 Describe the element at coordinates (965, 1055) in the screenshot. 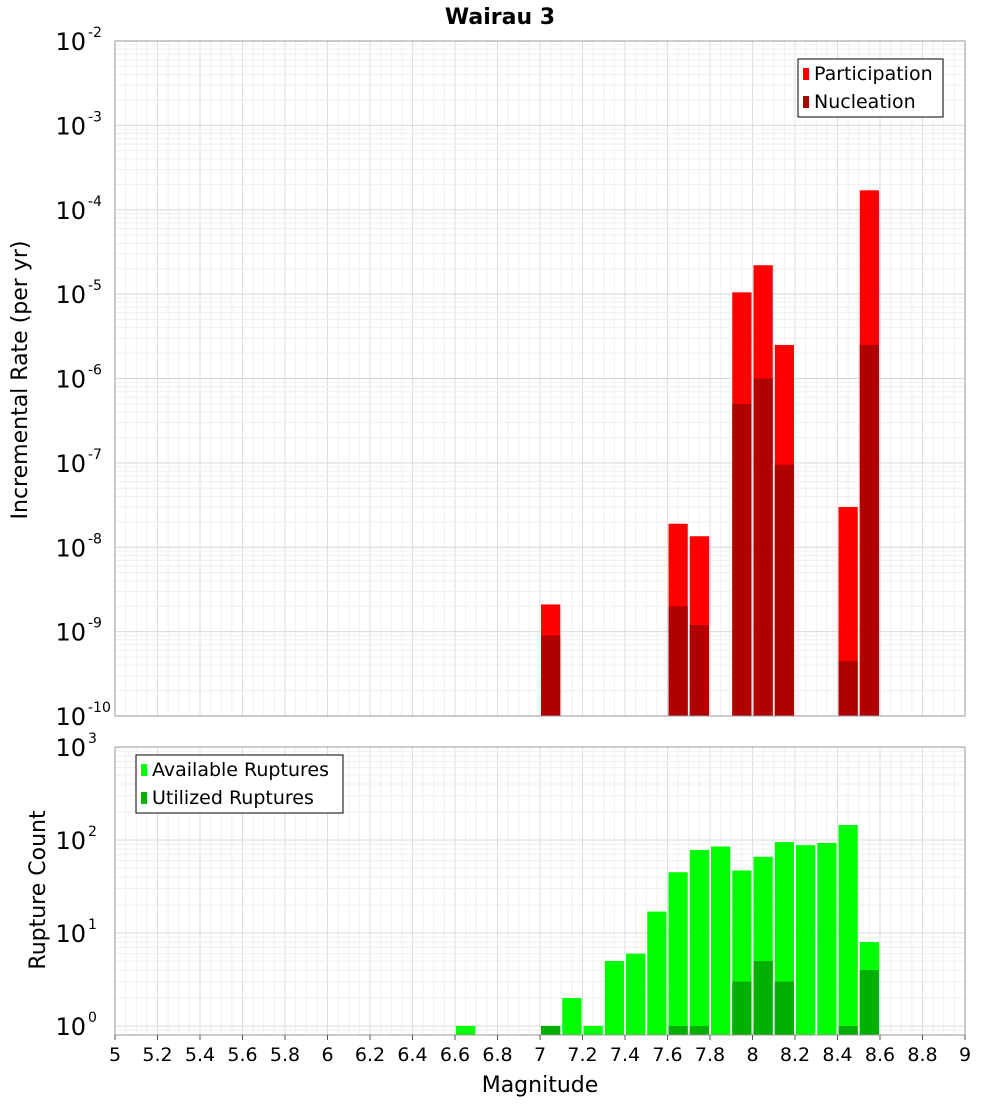

I see `x-tick-label: 9` at that location.